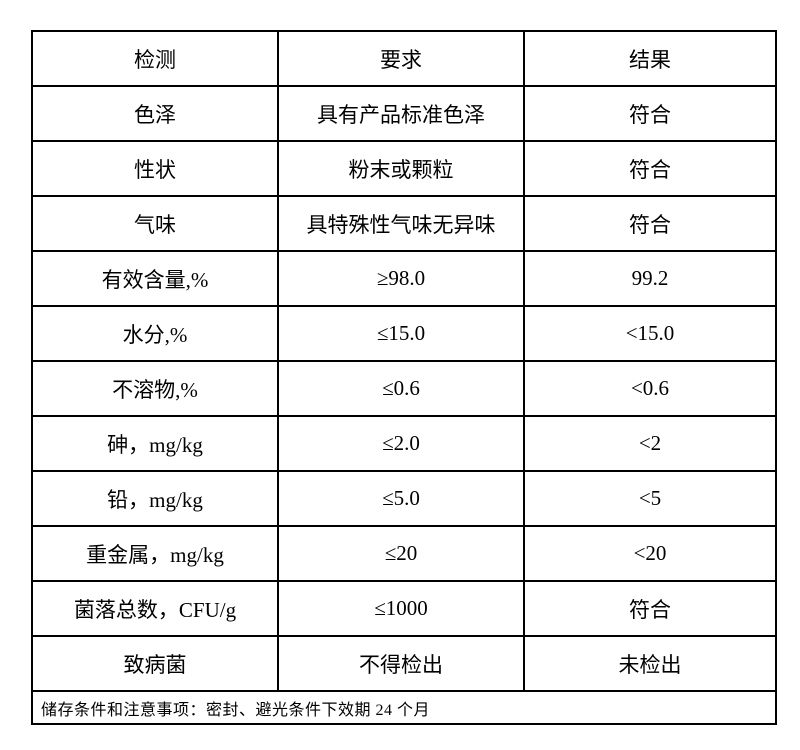 The image size is (800, 750). What do you see at coordinates (401, 333) in the screenshot?
I see `cell-requirement: ≤15.0` at bounding box center [401, 333].